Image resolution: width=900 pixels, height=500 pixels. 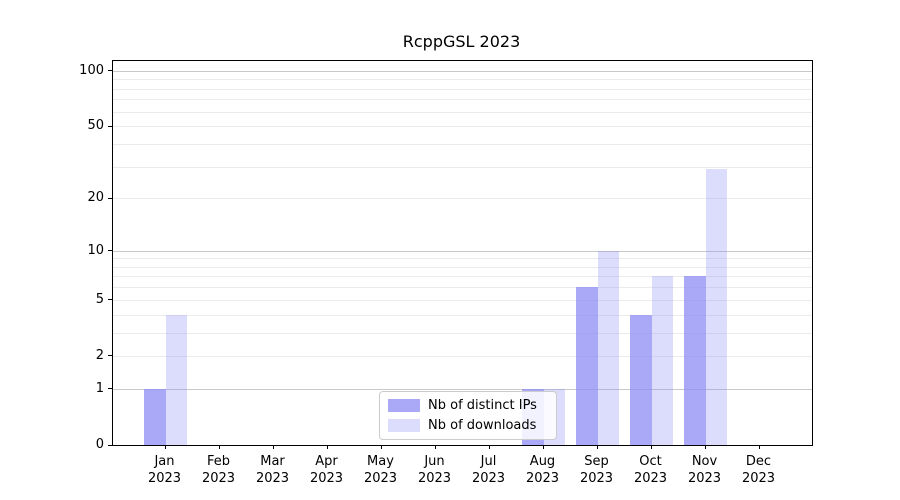 What do you see at coordinates (381, 447) in the screenshot?
I see `x-tick-may` at bounding box center [381, 447].